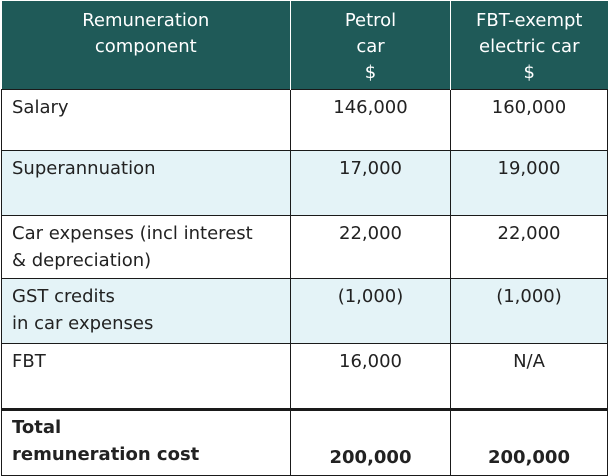 This screenshot has height=476, width=609. Describe the element at coordinates (146, 183) in the screenshot. I see `row-label: Superannuation` at that location.